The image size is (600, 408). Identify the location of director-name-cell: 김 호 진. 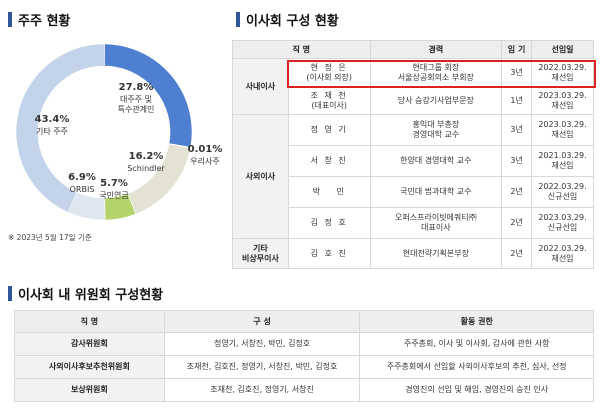
(329, 253).